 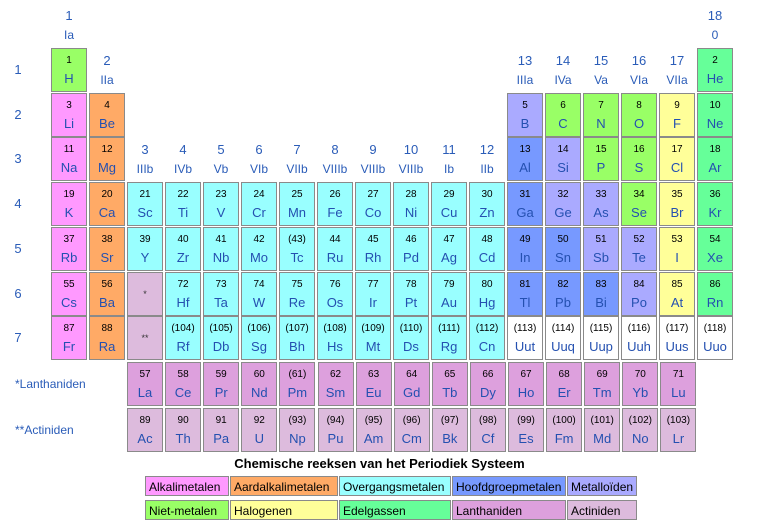 I want to click on element-cell-fe: 26 Fe, so click(x=335, y=204).